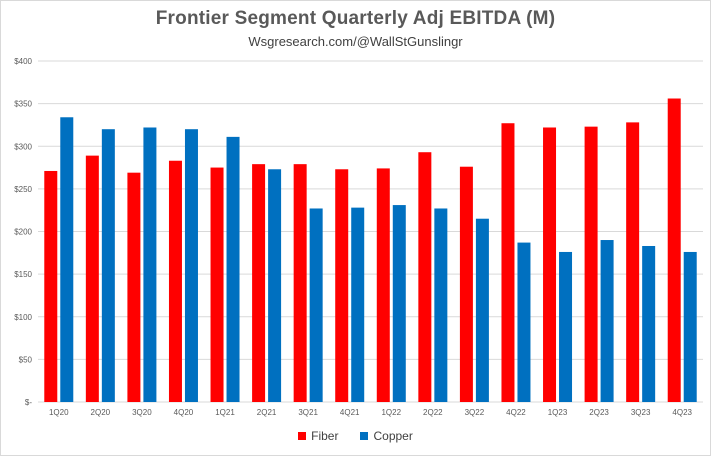  What do you see at coordinates (649, 323) in the screenshot?
I see `bar-copper-3q23` at bounding box center [649, 323].